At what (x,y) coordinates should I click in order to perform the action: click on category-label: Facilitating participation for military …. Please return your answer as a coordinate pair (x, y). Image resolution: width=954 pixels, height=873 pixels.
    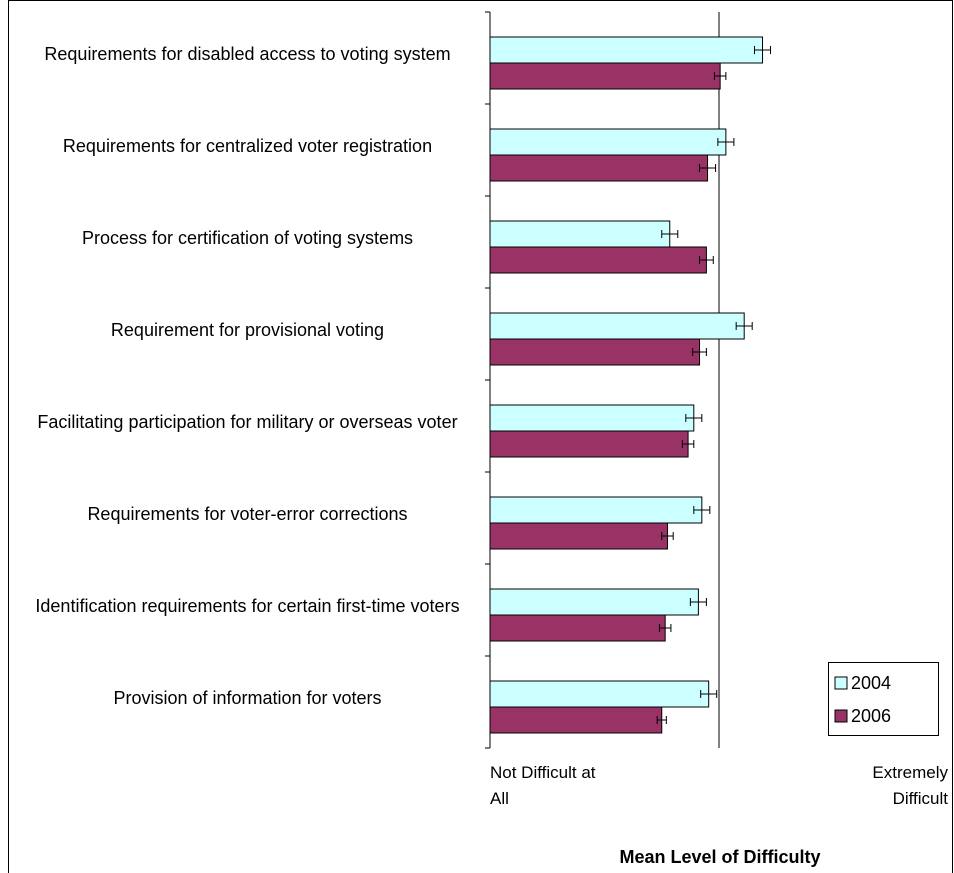
    Looking at the image, I should click on (247, 422).